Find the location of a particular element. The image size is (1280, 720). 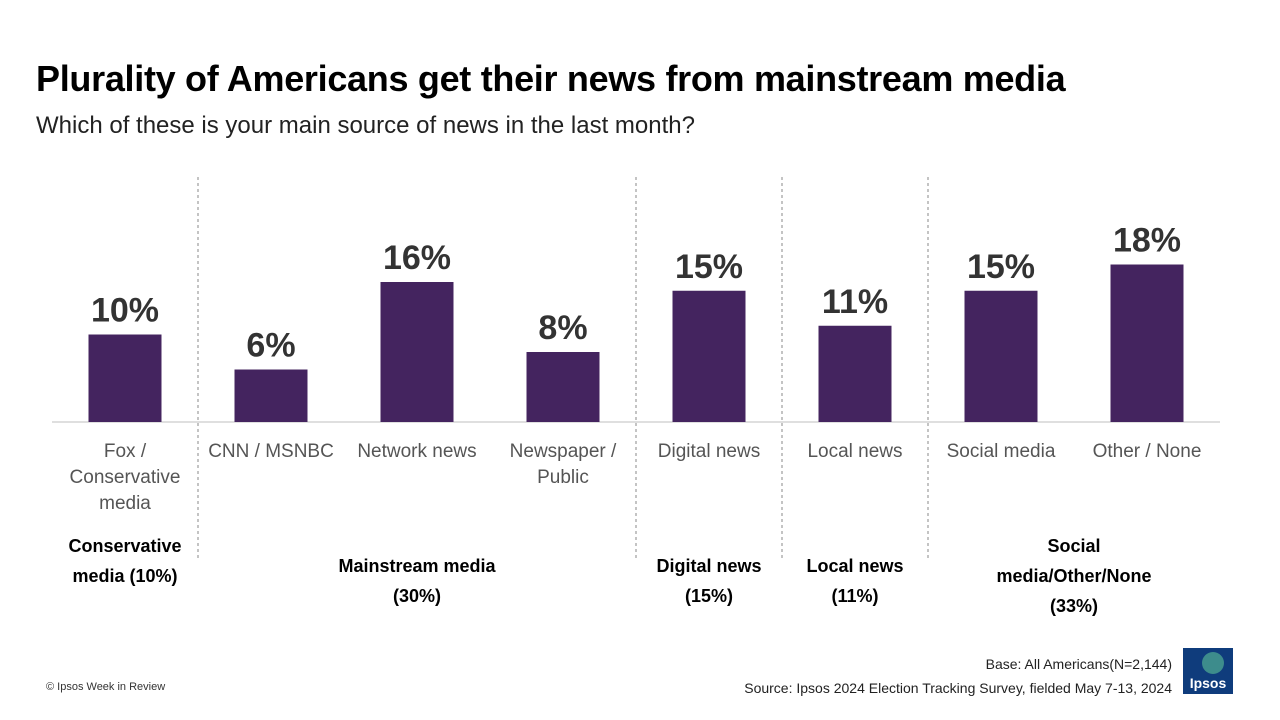

data-label: 6% is located at coordinates (270, 346).